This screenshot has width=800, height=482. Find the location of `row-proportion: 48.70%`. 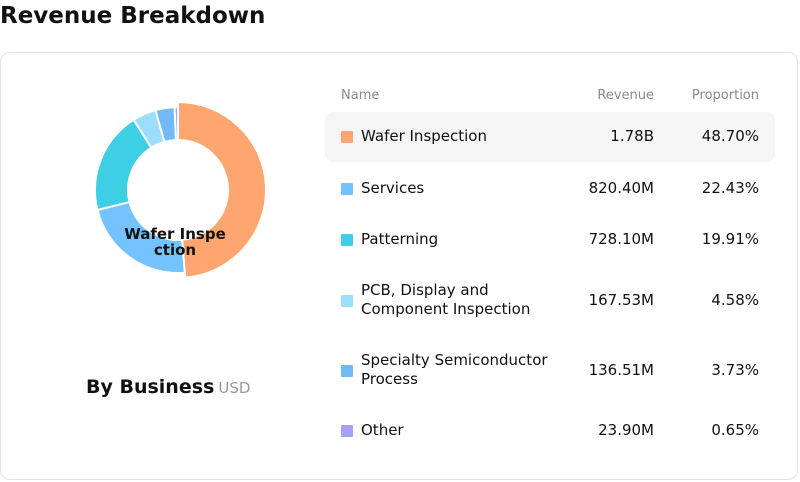

row-proportion: 48.70% is located at coordinates (730, 136).